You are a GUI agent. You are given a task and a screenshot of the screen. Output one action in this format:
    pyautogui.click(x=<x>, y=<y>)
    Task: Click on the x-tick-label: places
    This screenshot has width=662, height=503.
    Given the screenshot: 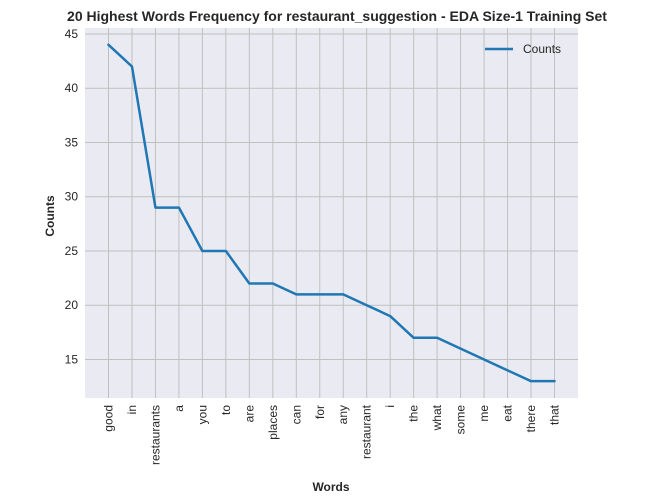 What is the action you would take?
    pyautogui.click(x=273, y=422)
    